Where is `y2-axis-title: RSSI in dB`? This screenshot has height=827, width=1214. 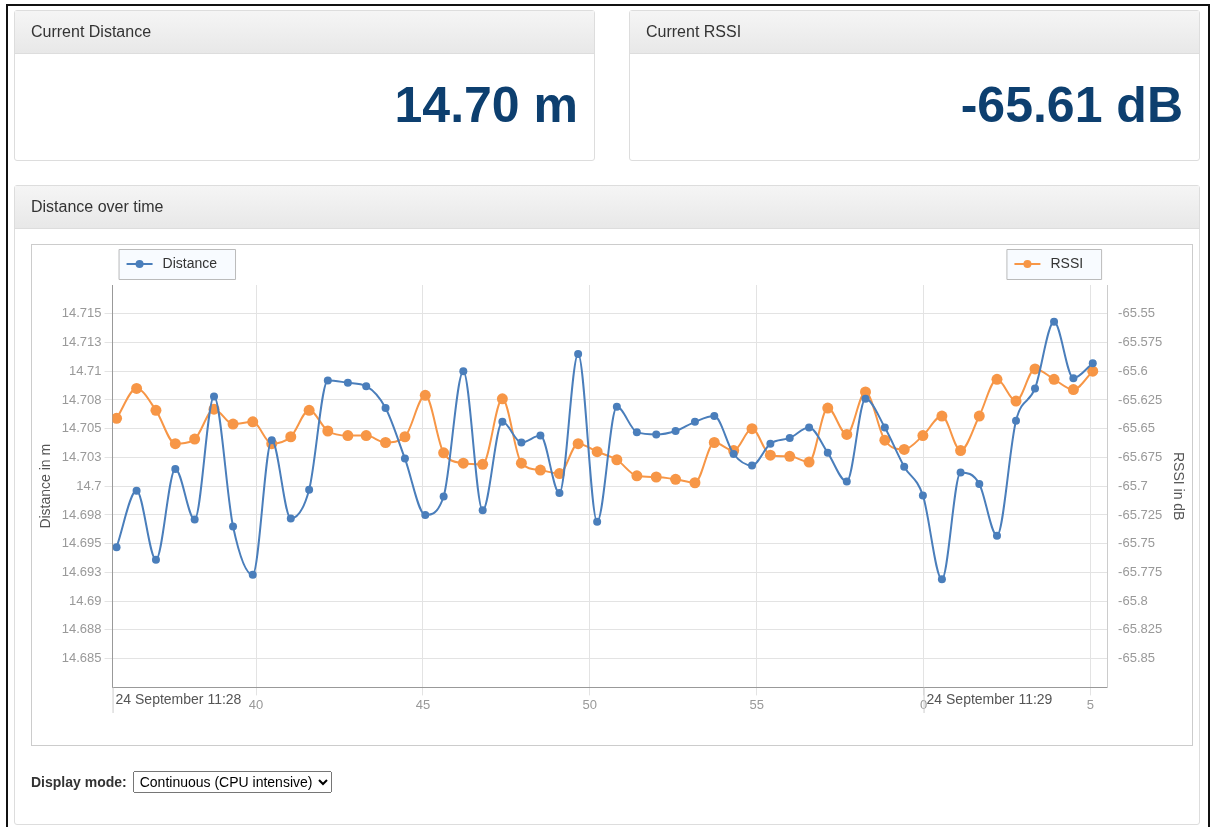
y2-axis-title: RSSI in dB is located at coordinates (1178, 486).